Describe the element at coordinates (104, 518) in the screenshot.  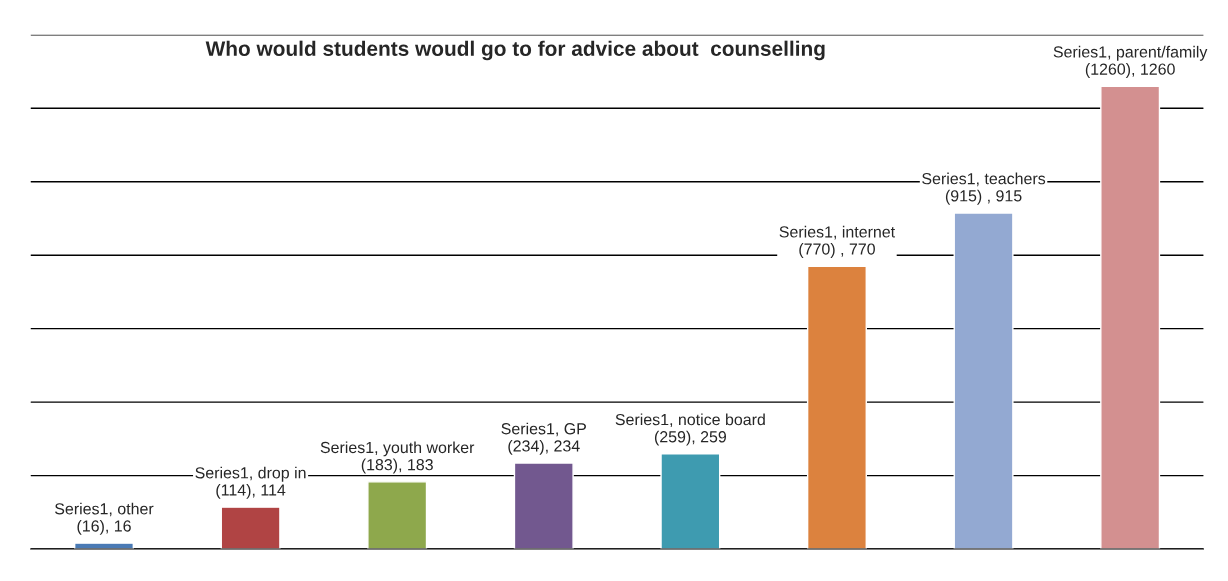
I see `data-label: Series1, other (16), 16` at that location.